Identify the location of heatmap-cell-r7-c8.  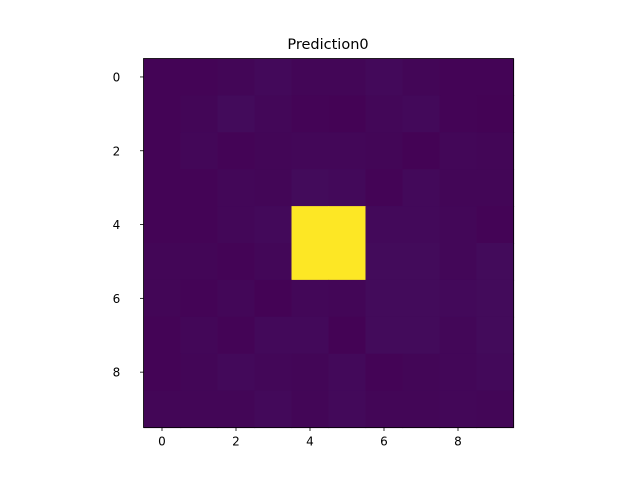
(458, 335).